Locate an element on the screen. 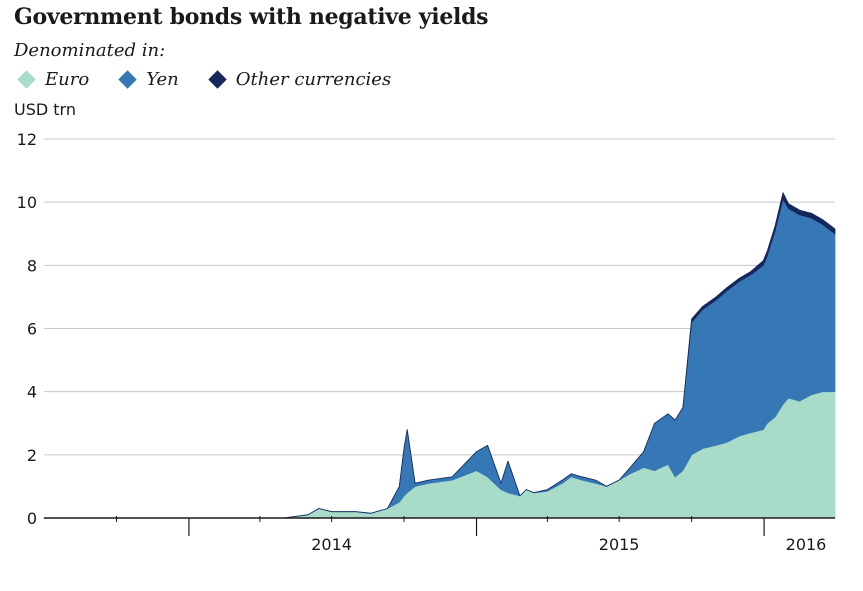 This screenshot has width=863, height=591. y-tick-label-0: 0 is located at coordinates (32, 518).